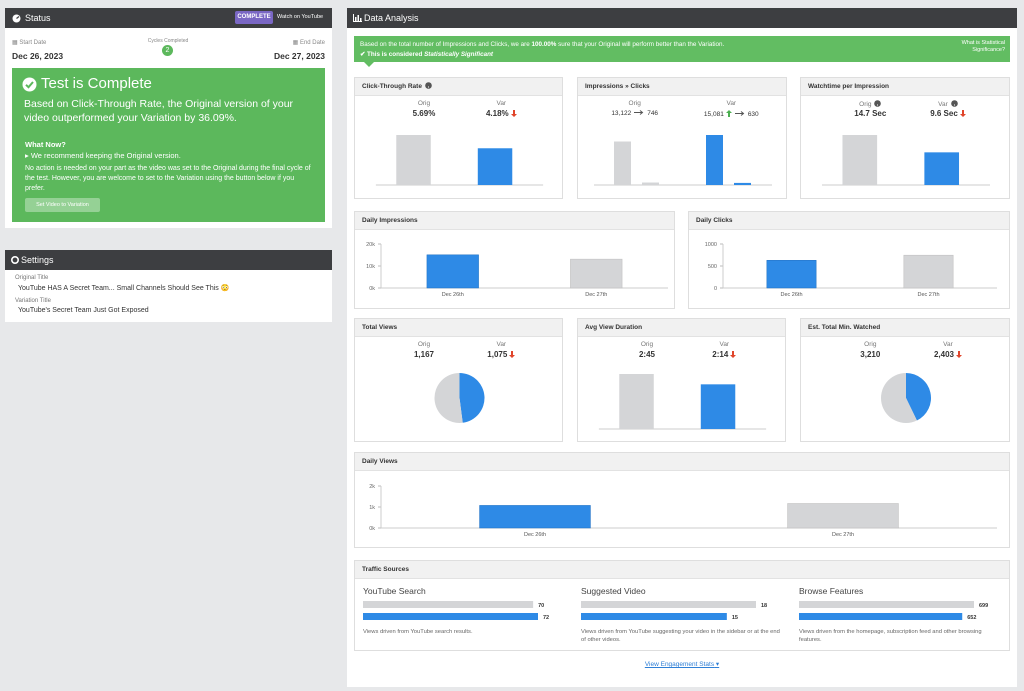 This screenshot has height=691, width=1024. What do you see at coordinates (458, 328) in the screenshot?
I see `card-title: Total Views` at bounding box center [458, 328].